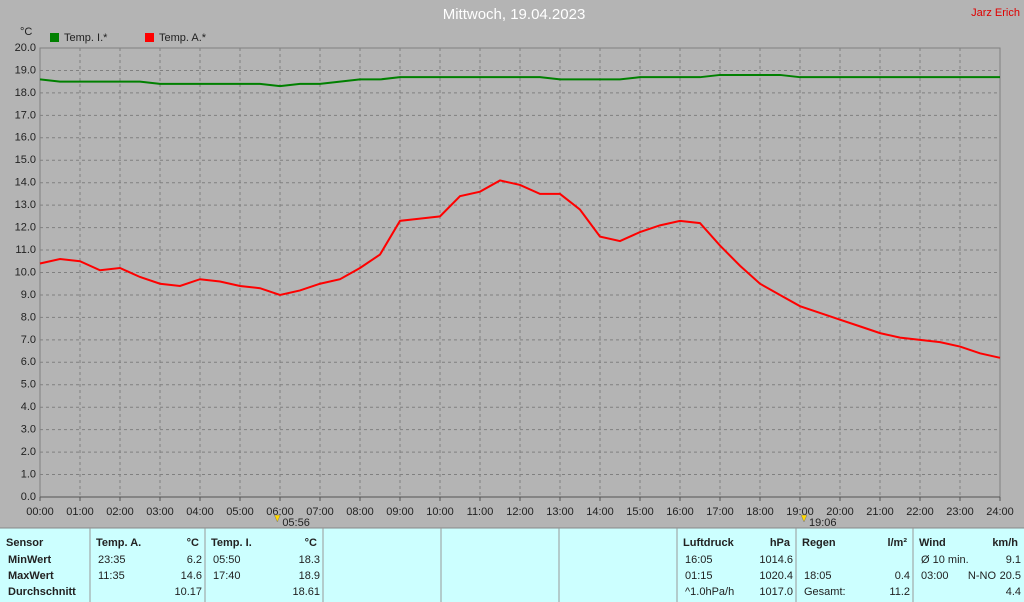 The height and width of the screenshot is (602, 1024). Describe the element at coordinates (640, 512) in the screenshot. I see `x-tick-label: 15:00` at that location.